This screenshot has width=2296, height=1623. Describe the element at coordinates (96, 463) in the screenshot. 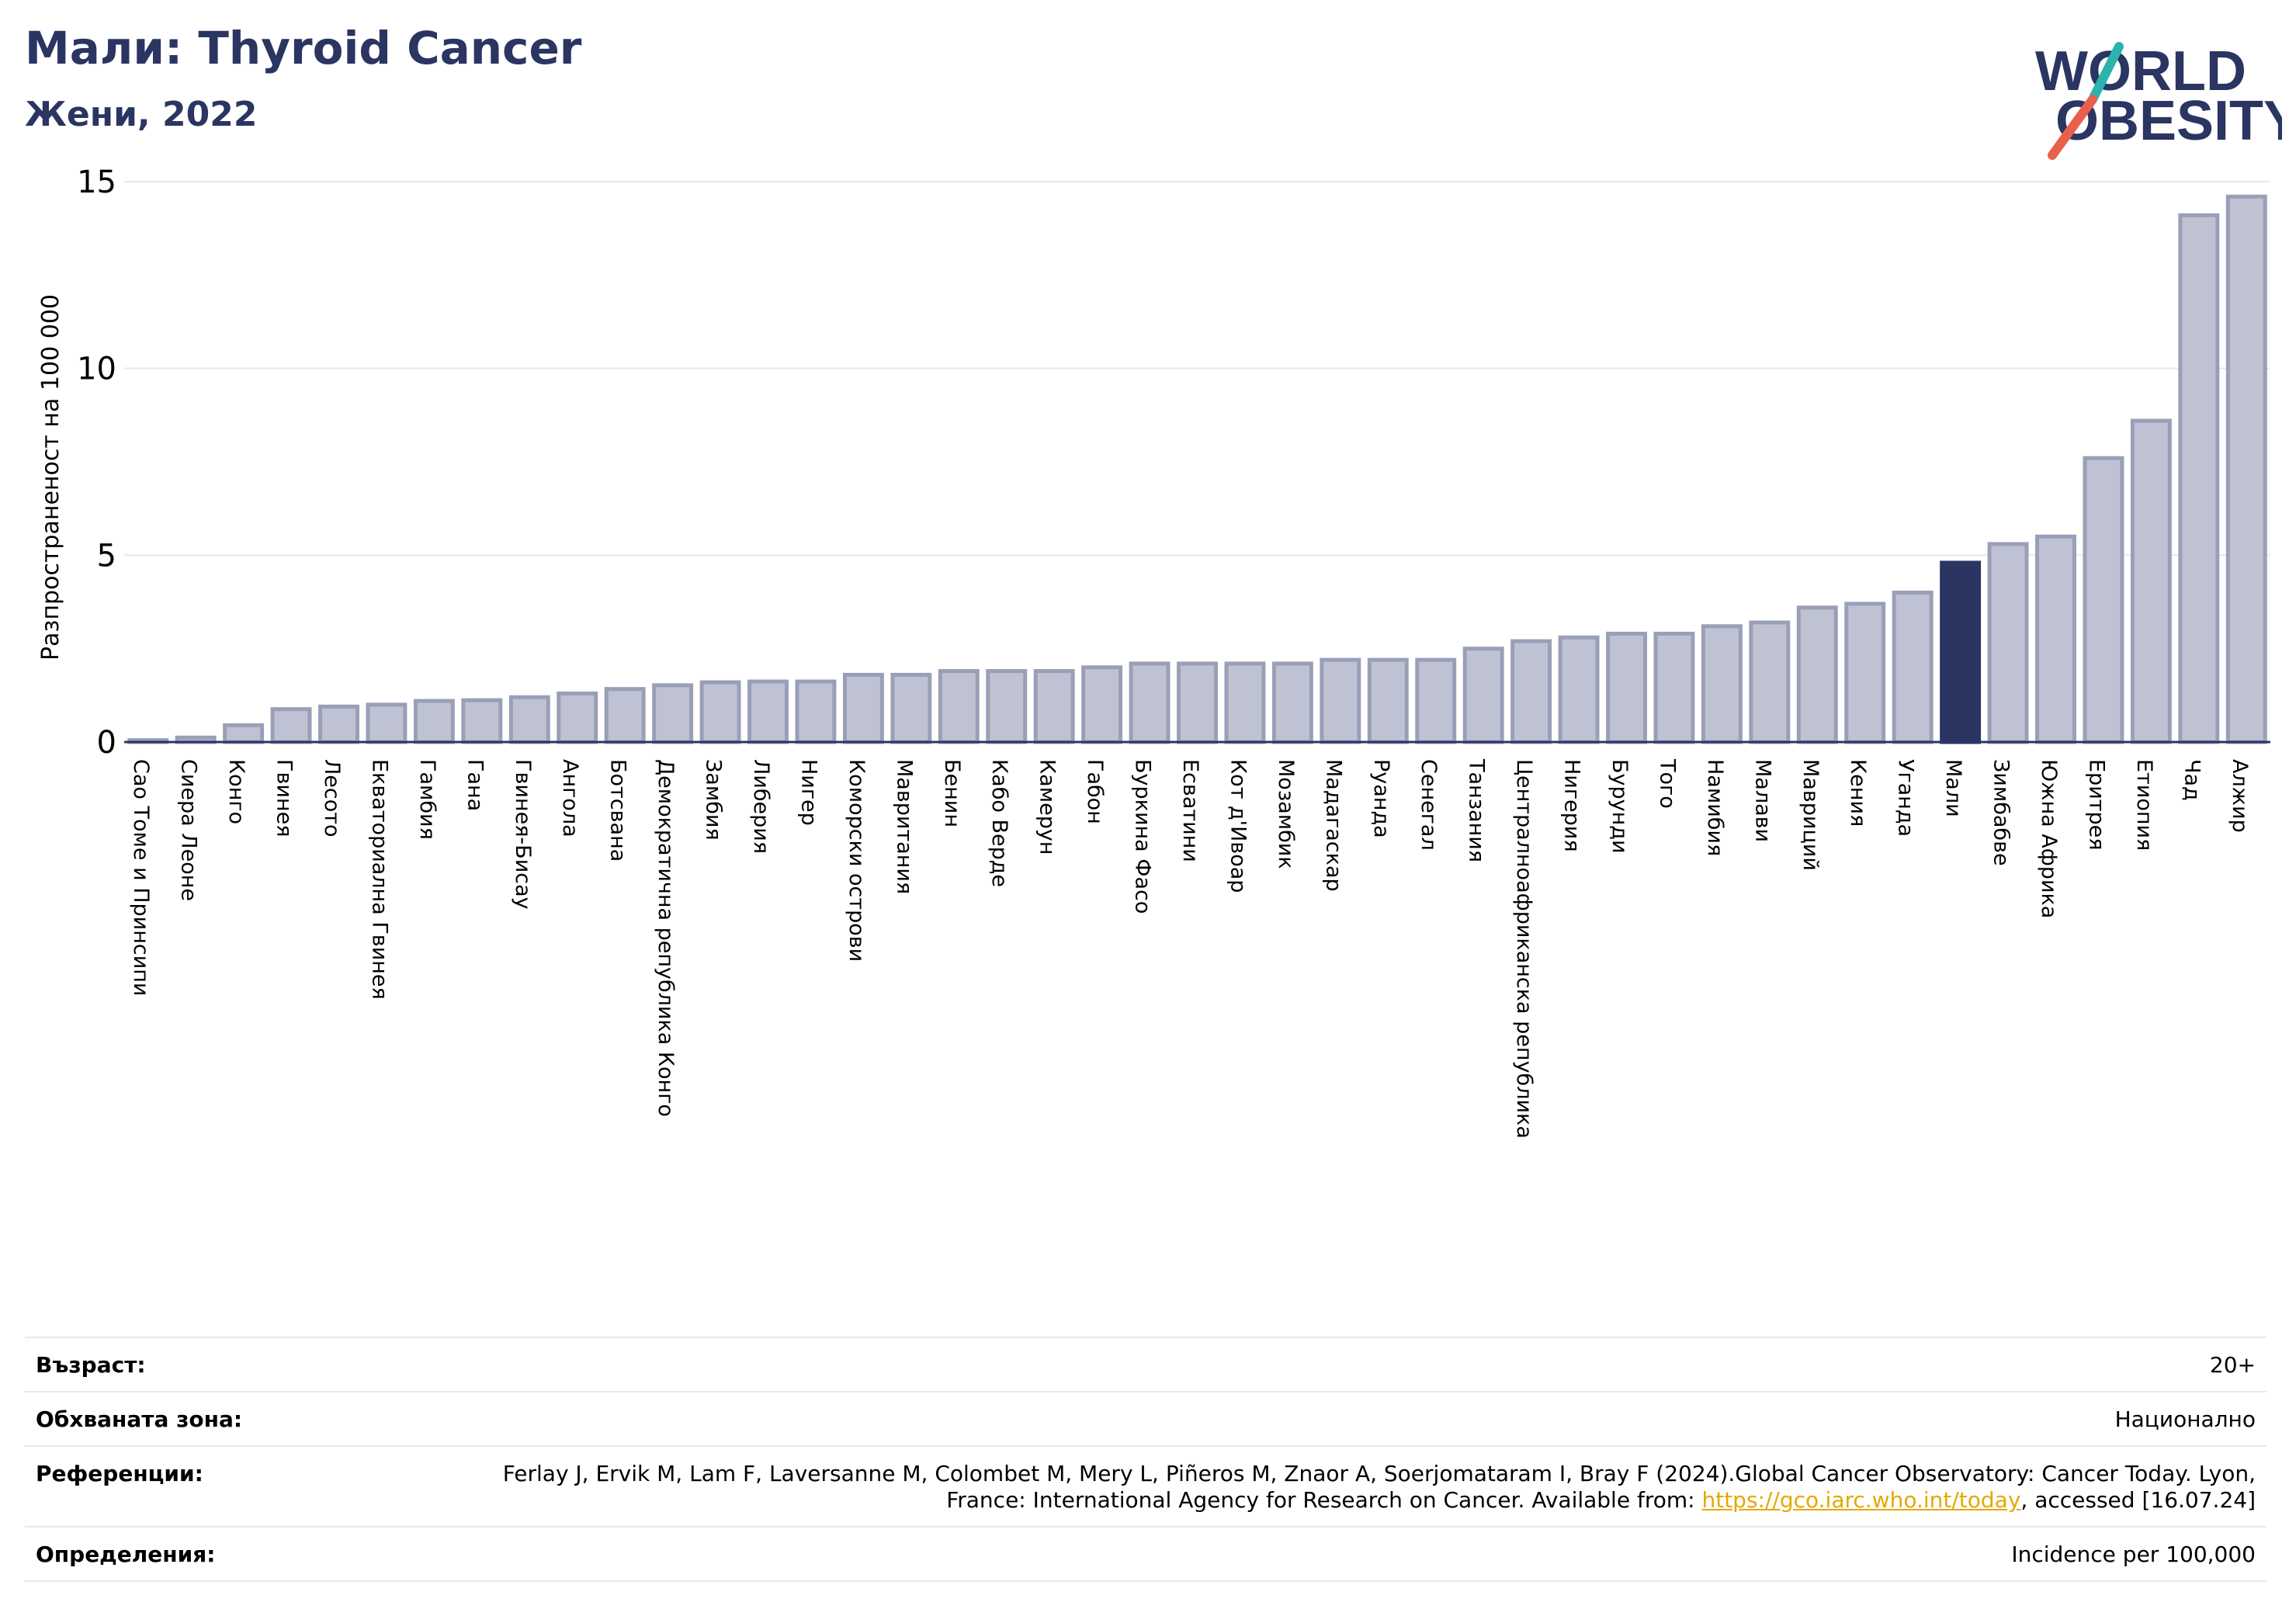

I see `y-axis-ticks: 0 5 10 15` at that location.